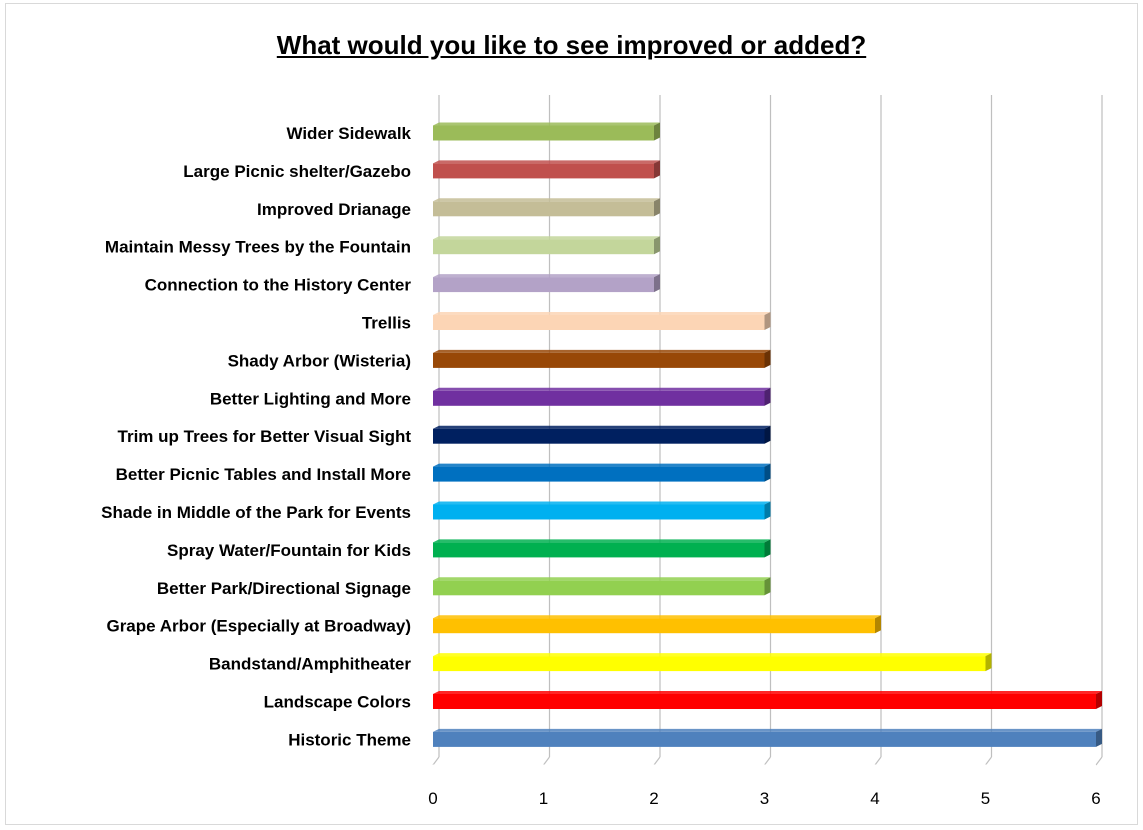 The height and width of the screenshot is (830, 1143). Describe the element at coordinates (985, 798) in the screenshot. I see `x-tick-label: 5` at that location.